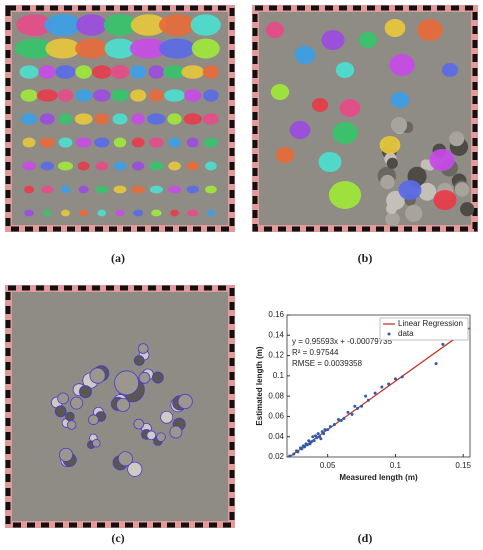  What do you see at coordinates (118, 258) in the screenshot?
I see `panel-label: (a)` at bounding box center [118, 258].